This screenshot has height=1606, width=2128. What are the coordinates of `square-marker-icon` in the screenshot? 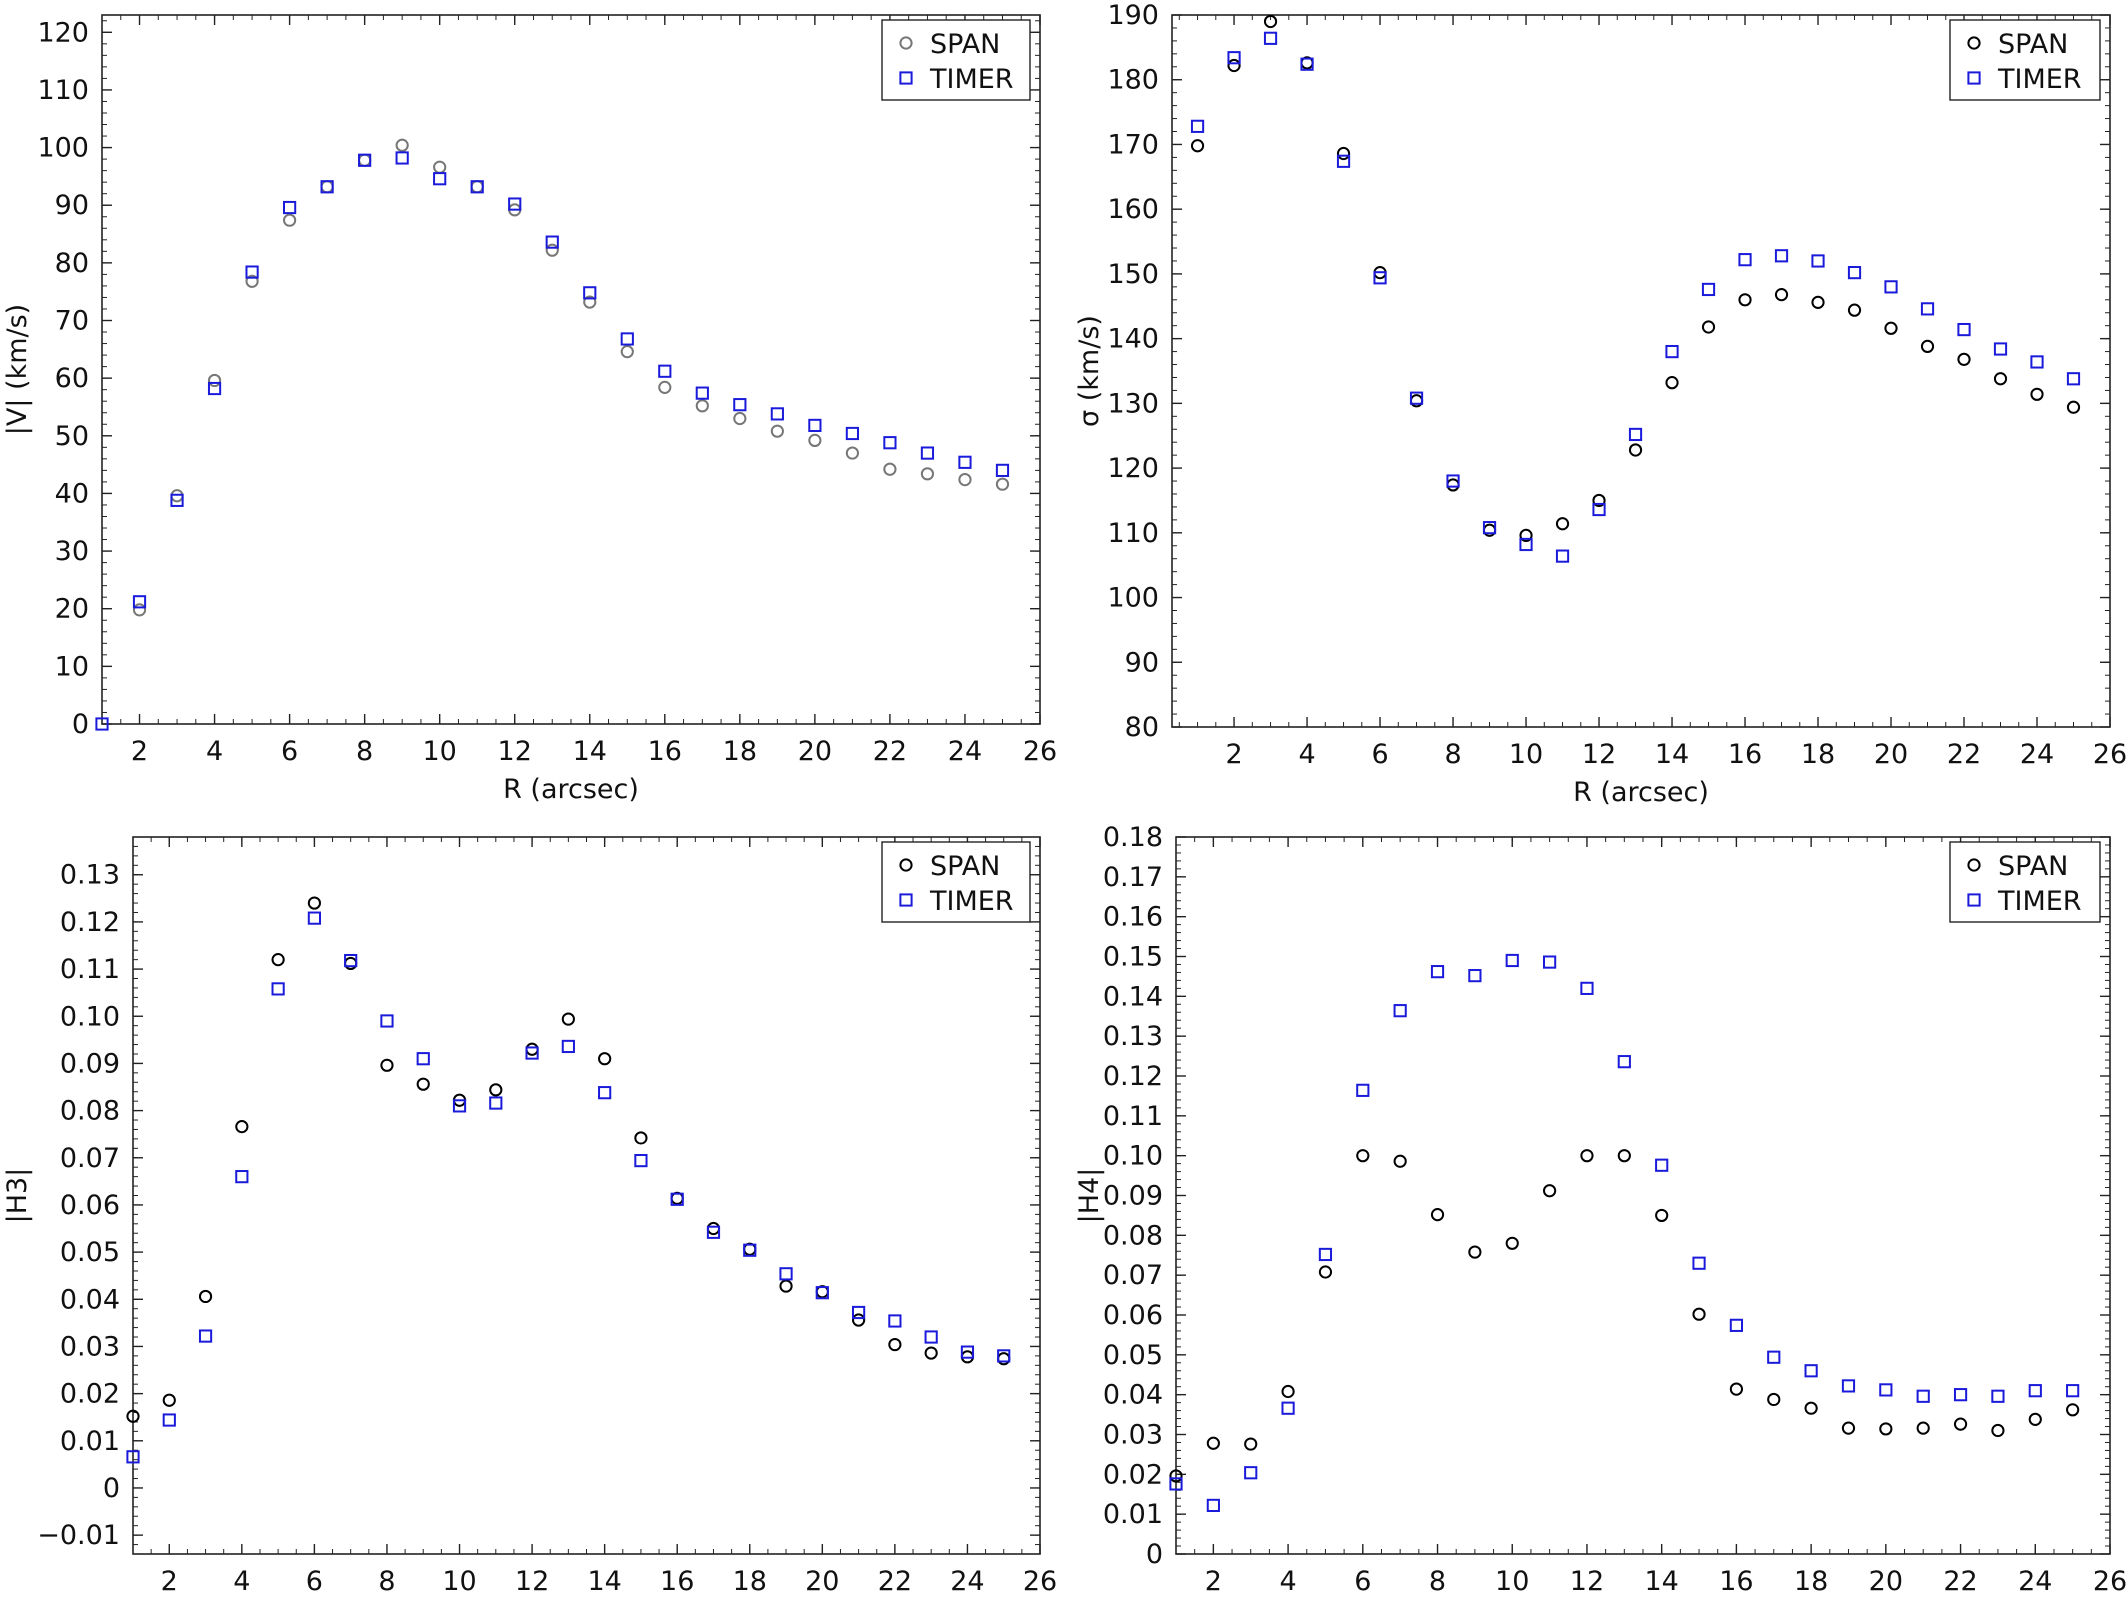 It's located at (1974, 78).